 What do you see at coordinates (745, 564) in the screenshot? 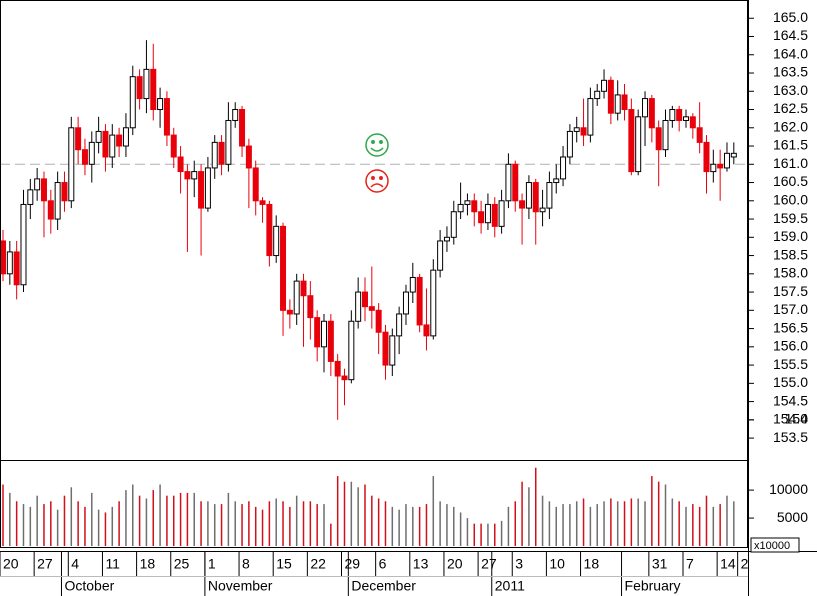
I see `x-tick-label: 2` at bounding box center [745, 564].